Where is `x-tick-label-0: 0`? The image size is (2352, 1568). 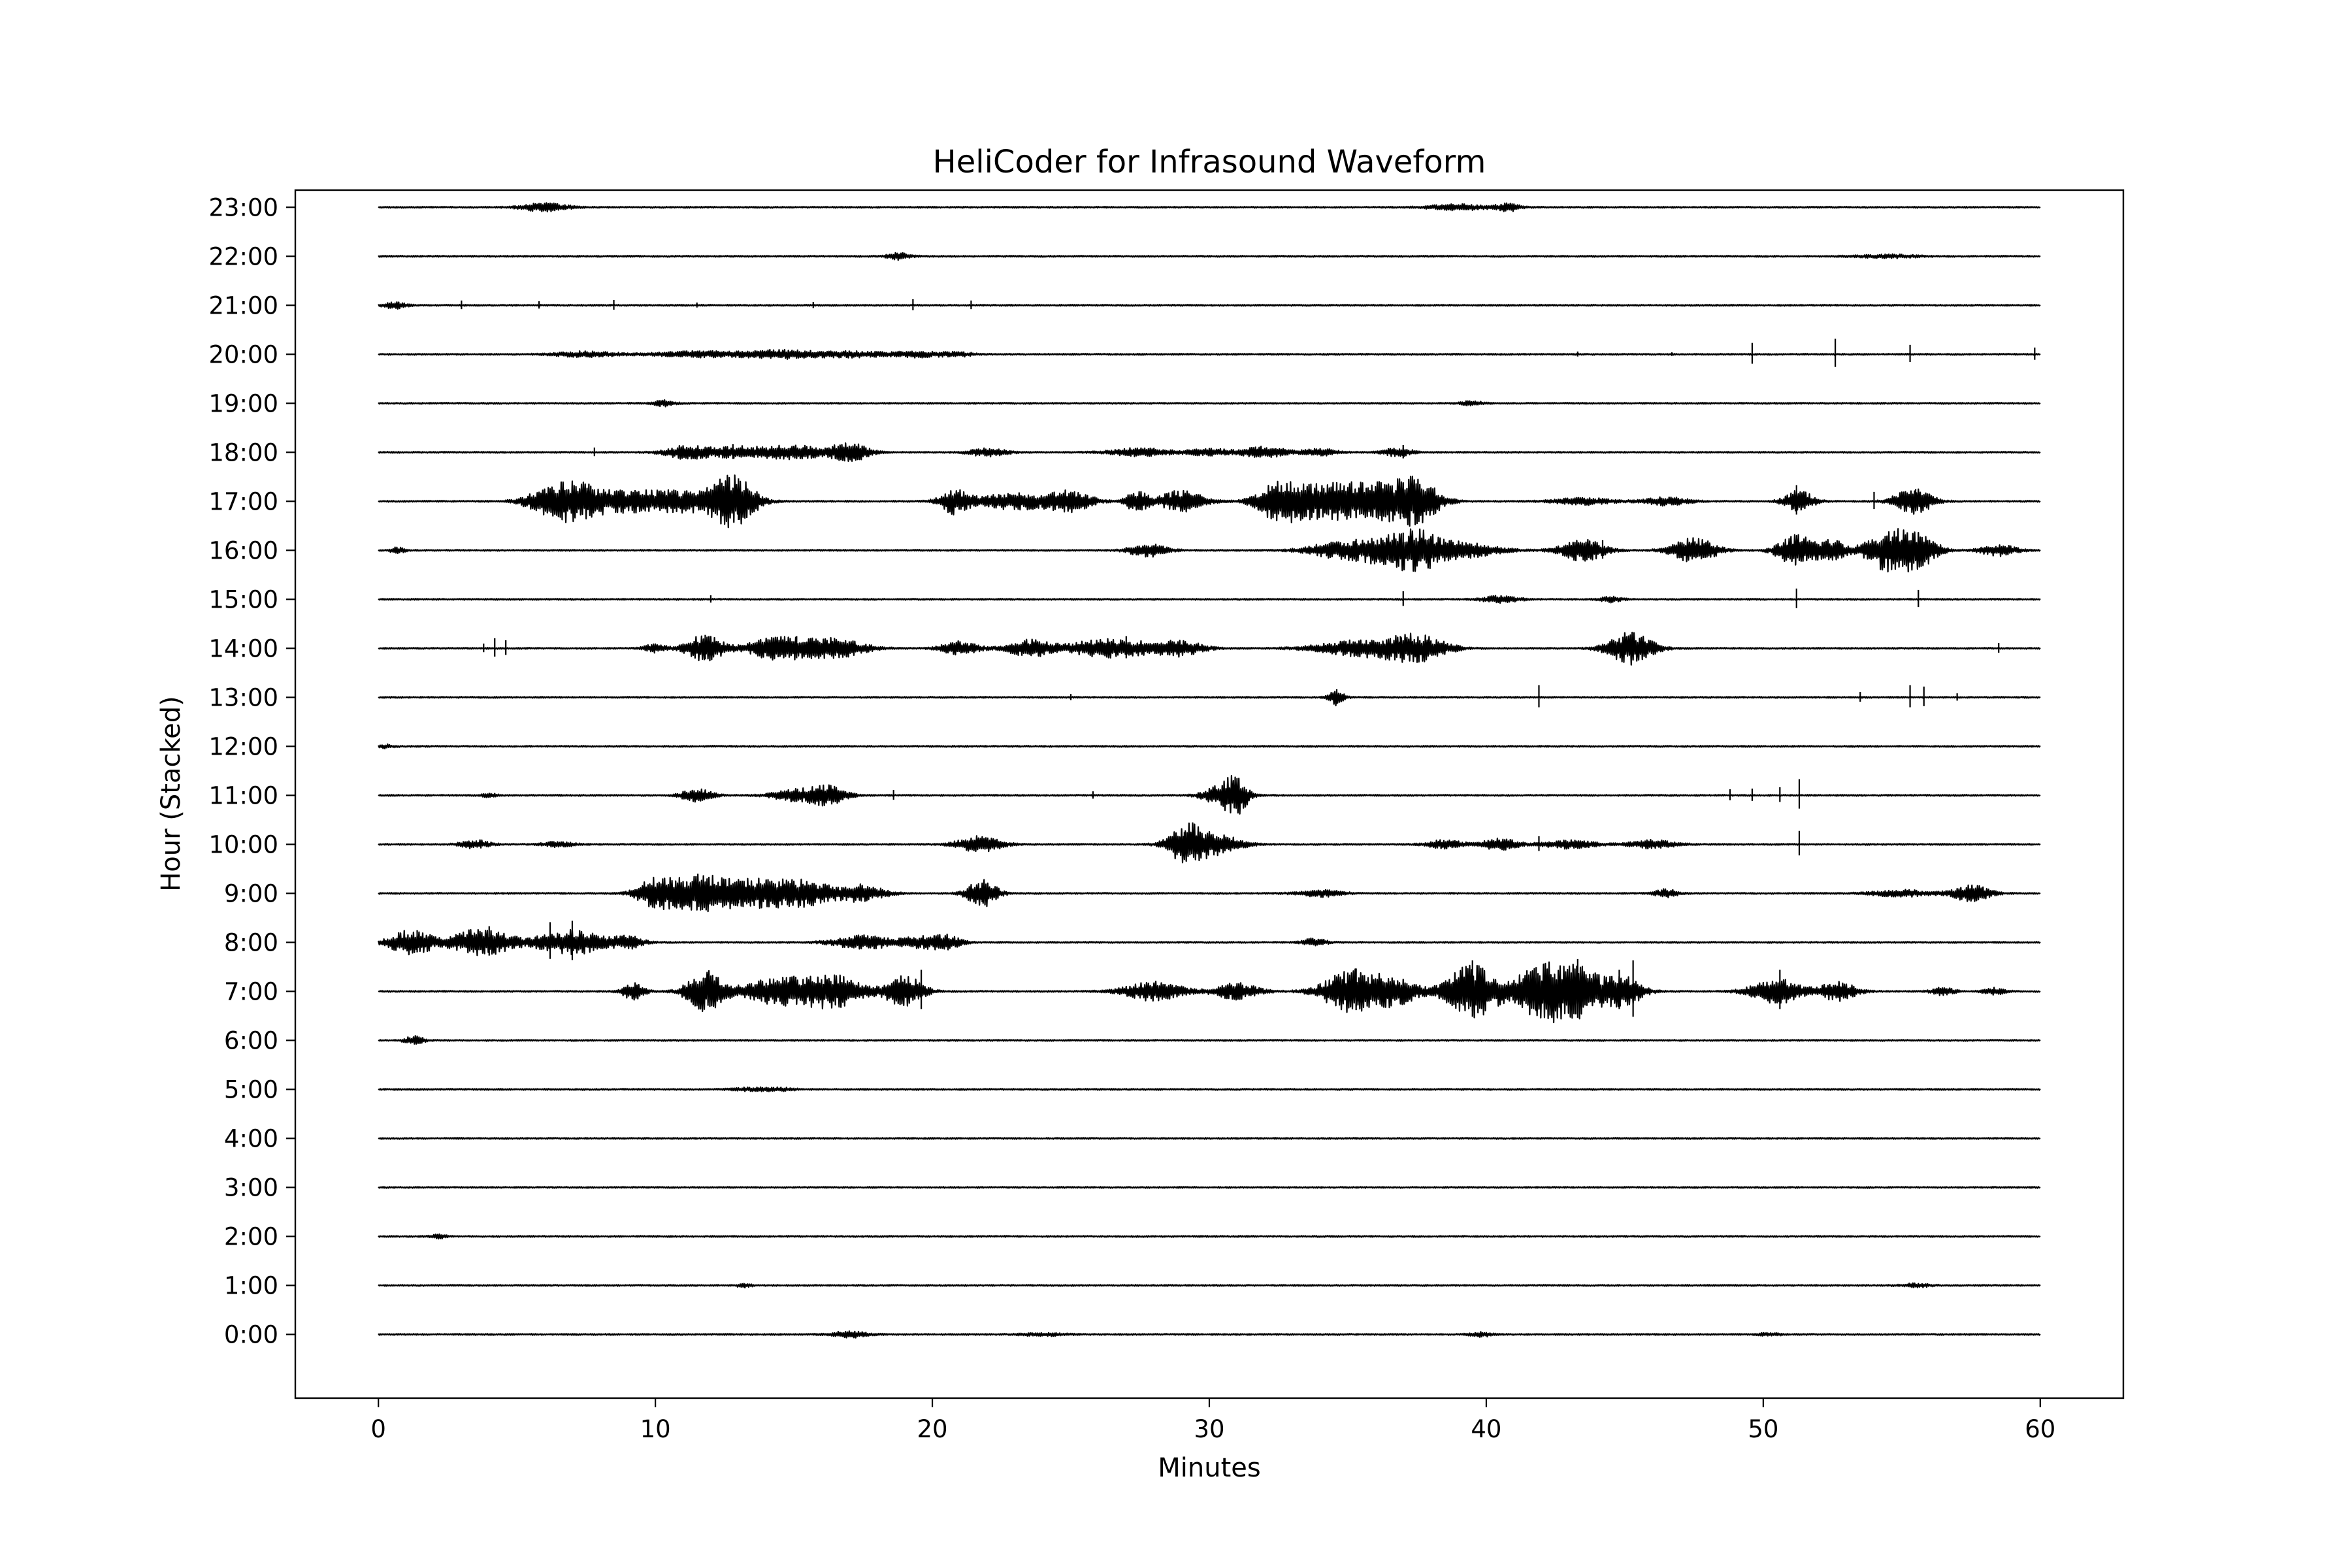
x-tick-label-0: 0 is located at coordinates (378, 1429).